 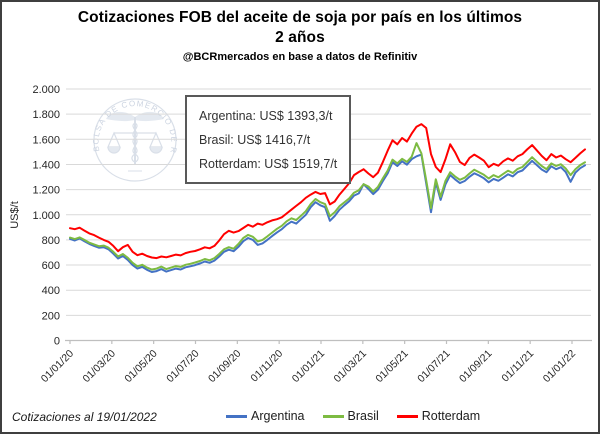 I want to click on legend-item-rotterdam: Rotterdam, so click(x=438, y=416).